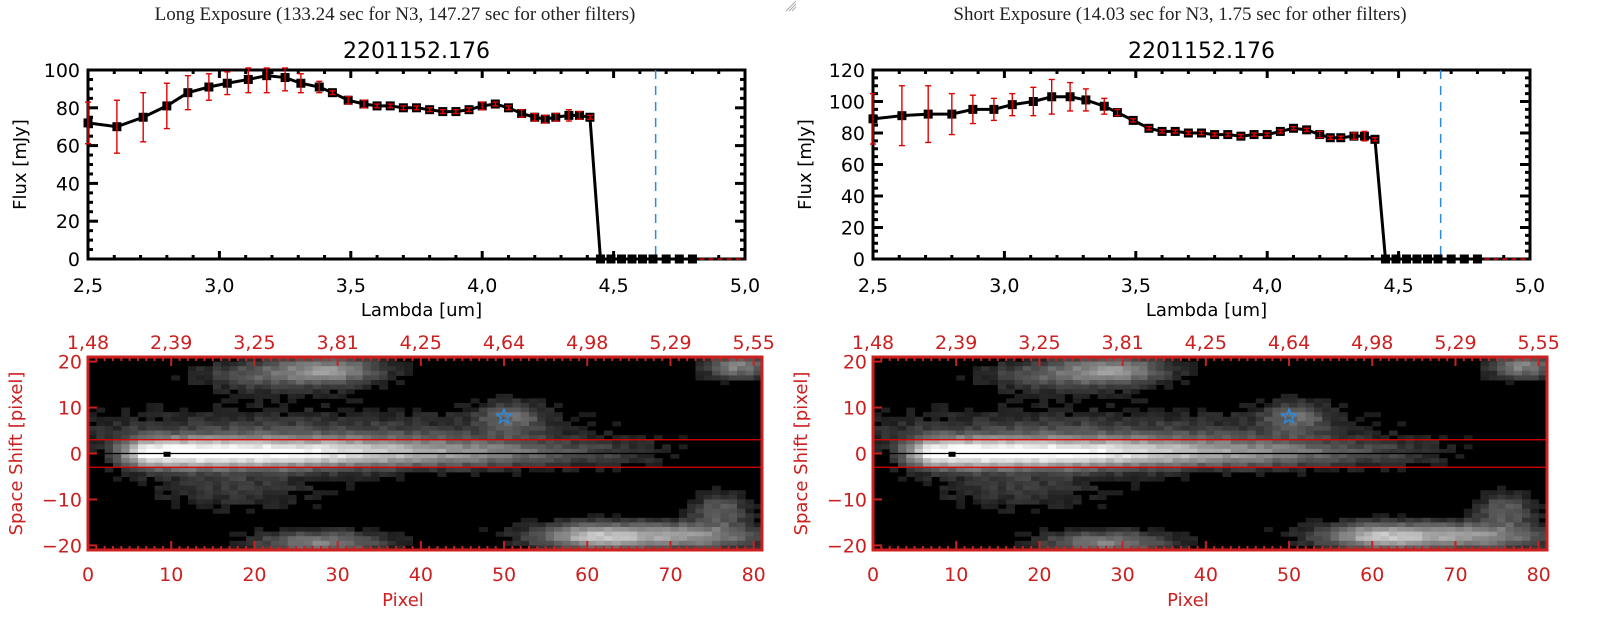 The height and width of the screenshot is (630, 1600). What do you see at coordinates (952, 454) in the screenshot?
I see `peak-marker` at bounding box center [952, 454].